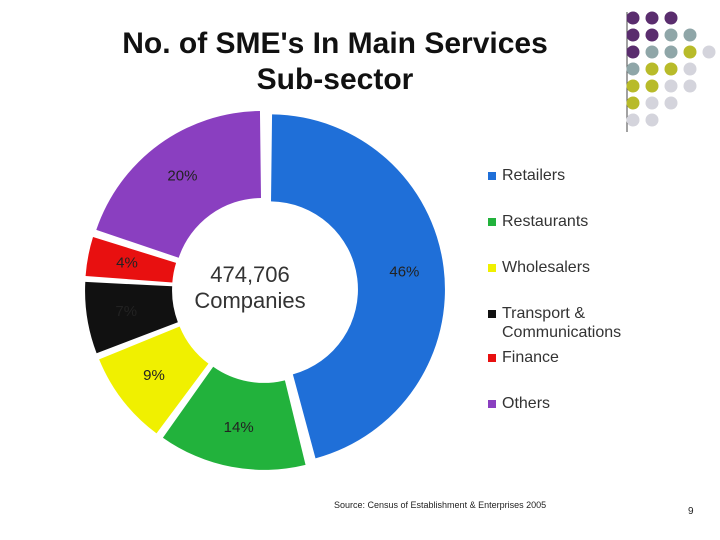  What do you see at coordinates (404, 271) in the screenshot?
I see `data-label: 46%` at bounding box center [404, 271].